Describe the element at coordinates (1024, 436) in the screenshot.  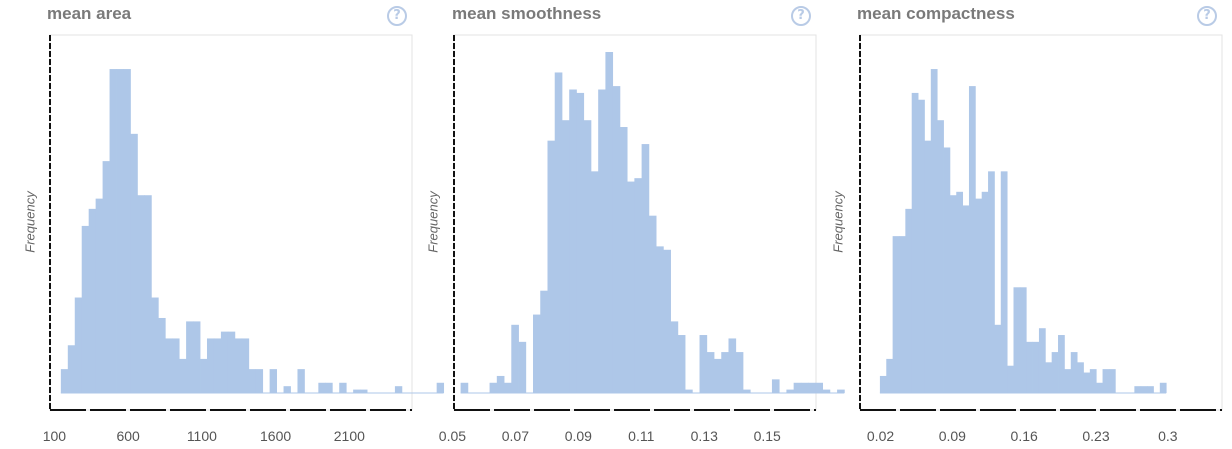
I see `x-tick-label: 0.16` at that location.